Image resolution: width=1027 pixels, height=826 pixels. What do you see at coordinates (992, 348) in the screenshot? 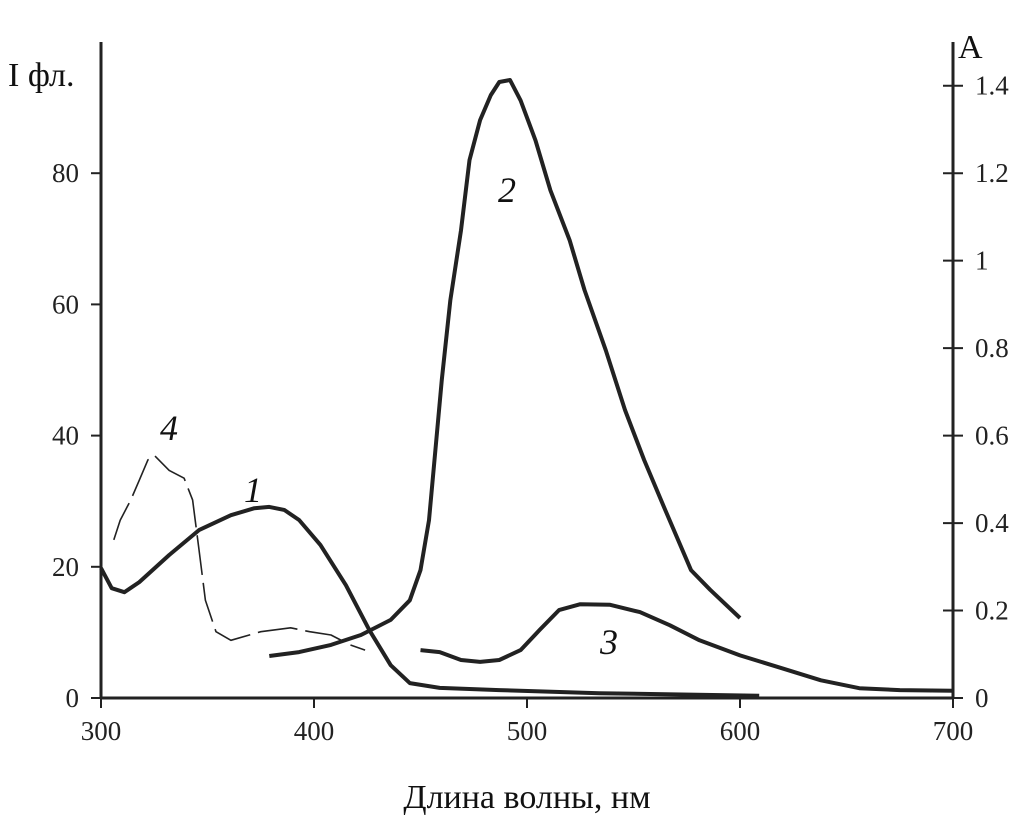
I see `y-right-tick-label: 0.8` at bounding box center [992, 348].